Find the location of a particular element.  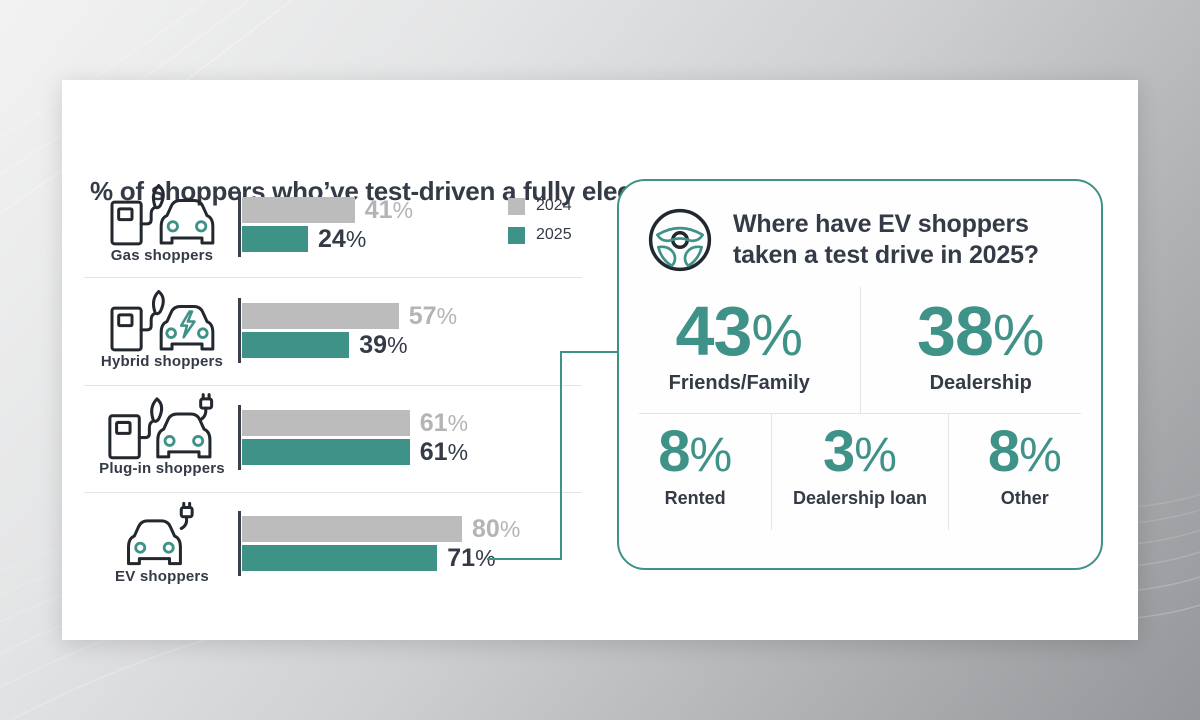

stat-value-other: 8% is located at coordinates (1024, 451).